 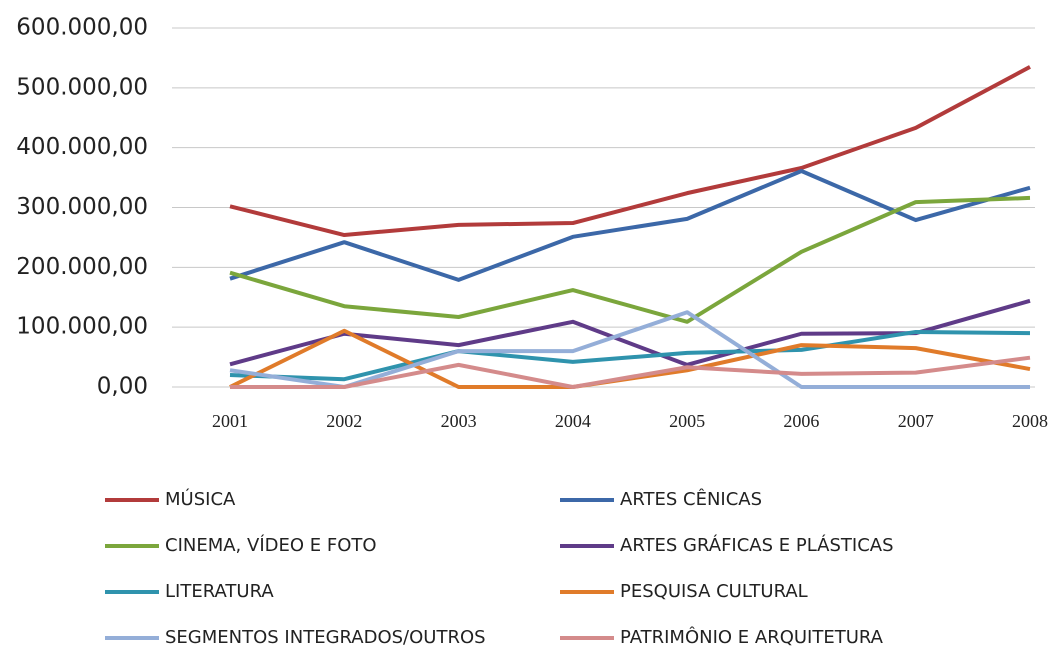 I want to click on legend-label: CINEMA, VÍDEO E FOTO, so click(x=271, y=545).